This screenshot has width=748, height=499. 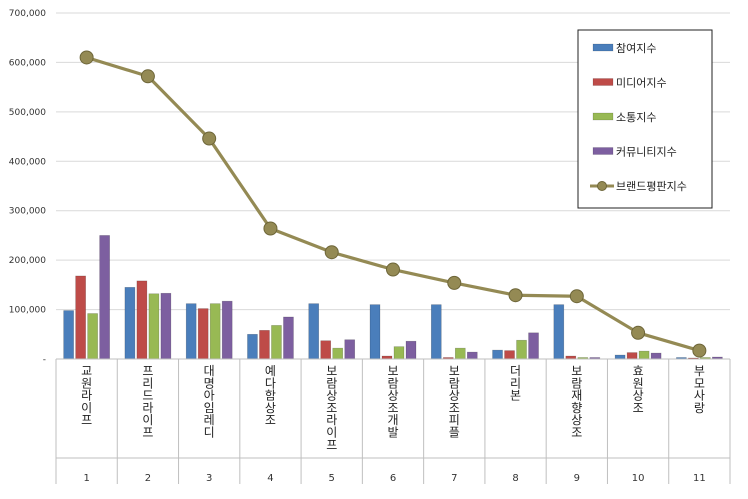 What do you see at coordinates (270, 396) in the screenshot?
I see `category-char: 함` at bounding box center [270, 396].